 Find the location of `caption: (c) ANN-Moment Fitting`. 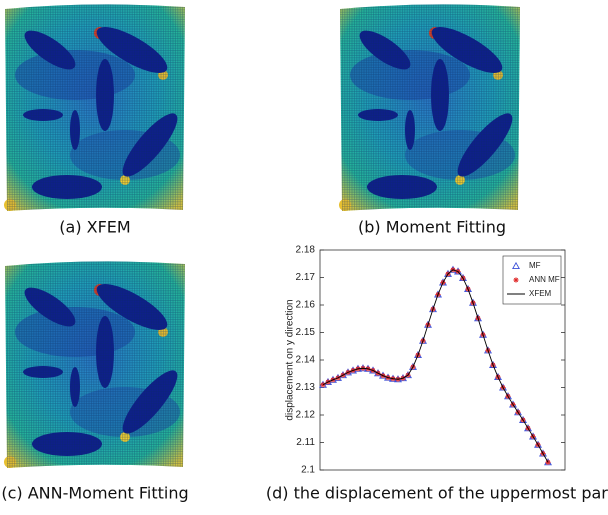

caption: (c) ANN-Moment Fitting is located at coordinates (94, 493).